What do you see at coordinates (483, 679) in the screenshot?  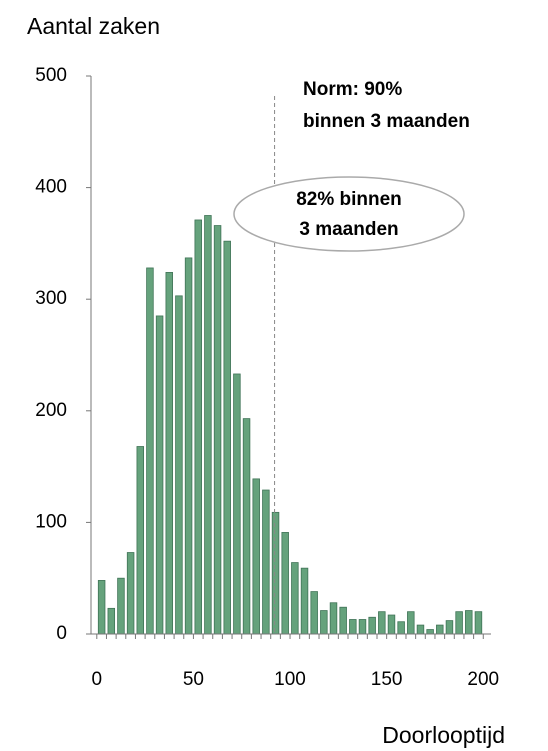 I see `x-tick-label: 200` at bounding box center [483, 679].